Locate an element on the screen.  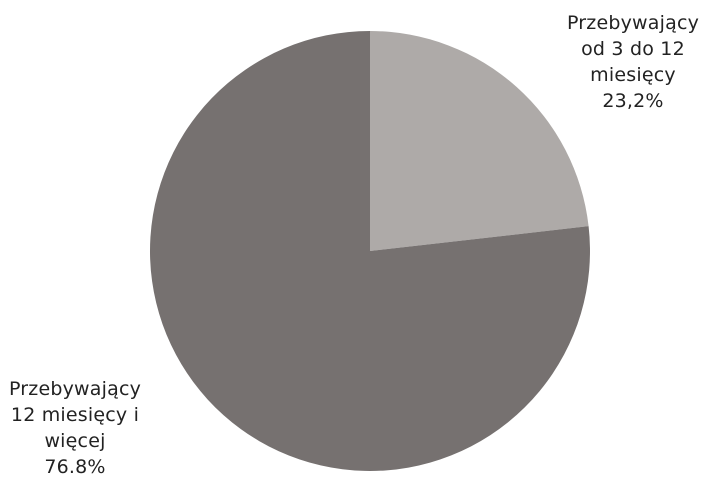
slice-value-label: 76.8% is located at coordinates (75, 467).